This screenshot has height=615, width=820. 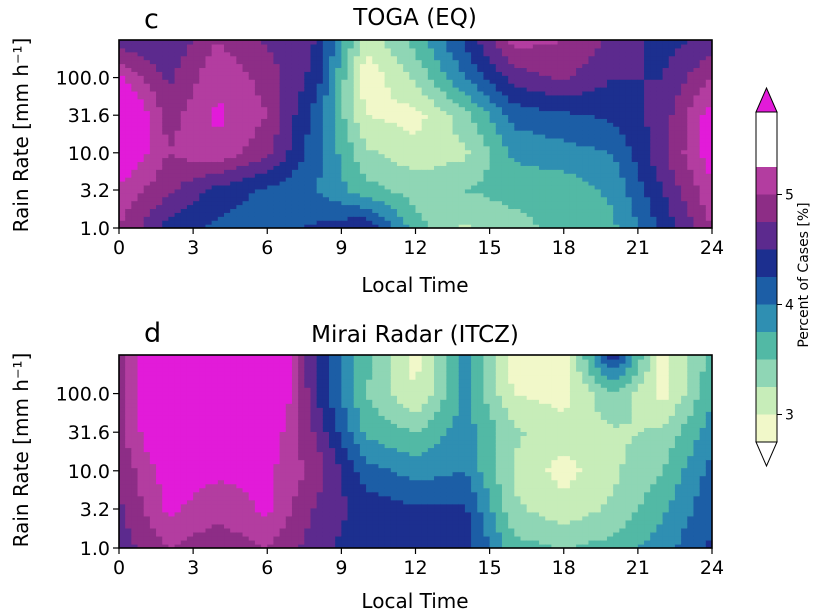 I want to click on x-tick-label: 9, so click(x=341, y=248).